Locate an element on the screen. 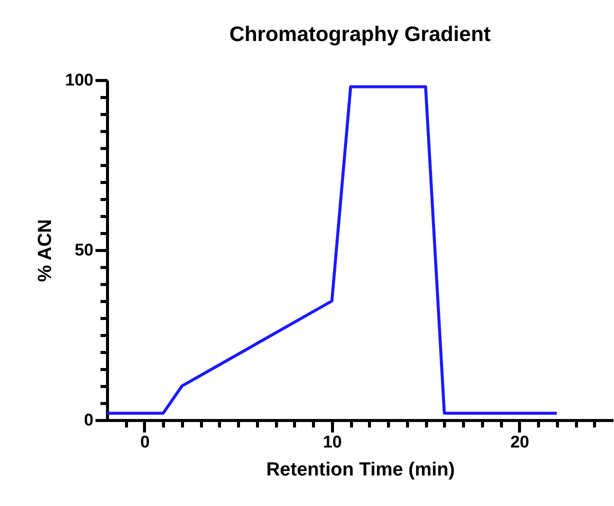 The image size is (614, 506). x-tick-label: 20 is located at coordinates (520, 442).